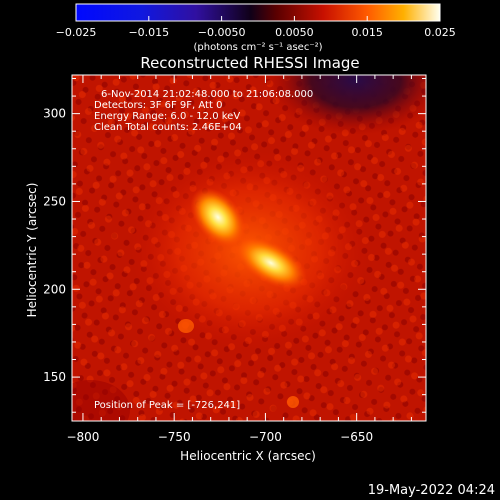  I want to click on colorbar-ticks: −0.025 −0.015 −0.0050 0.0050 0.015 0.025, so click(256, 27).